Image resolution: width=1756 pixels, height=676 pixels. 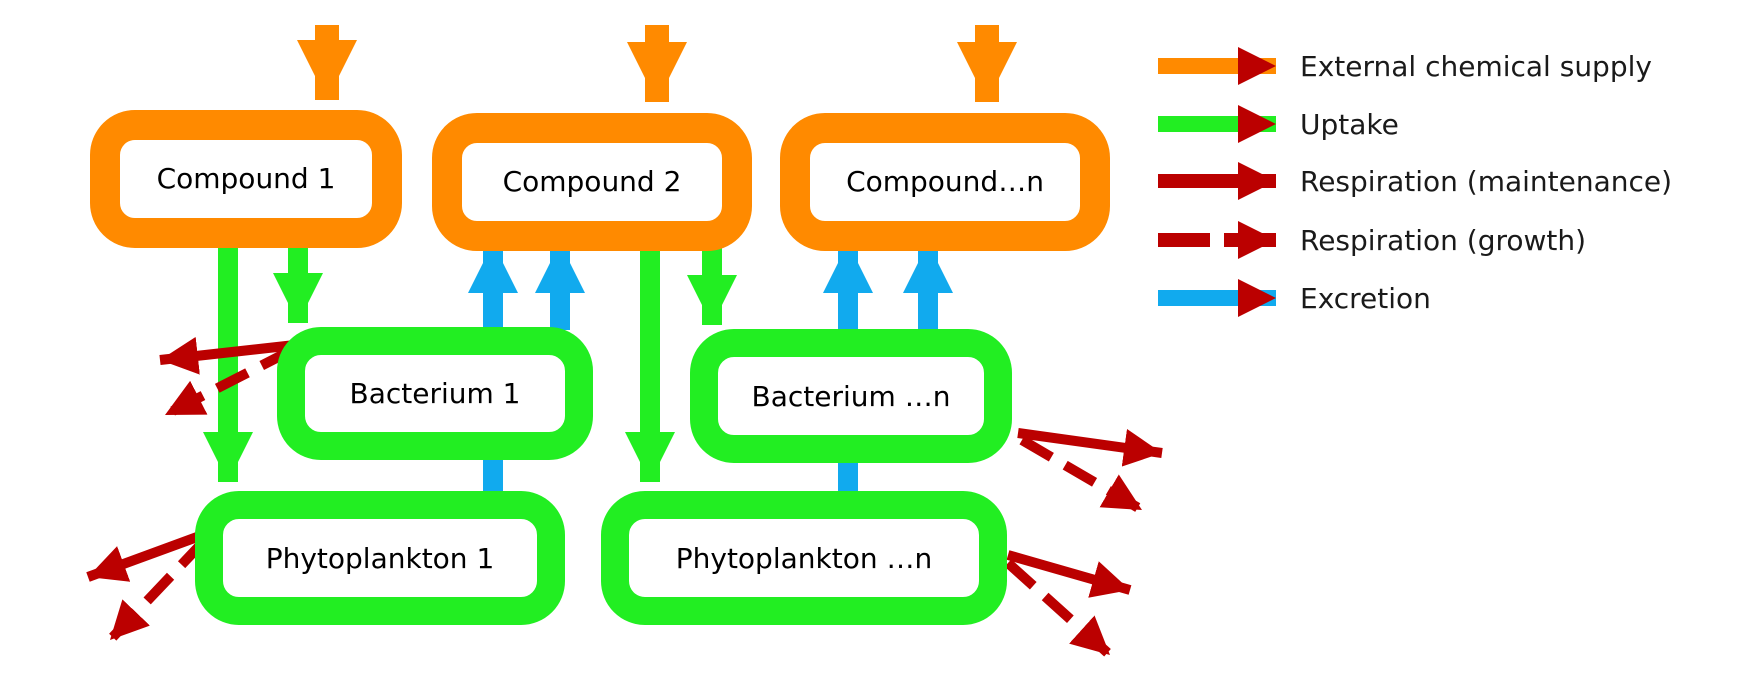 What do you see at coordinates (657, 63) in the screenshot?
I see `supply-arrows` at bounding box center [657, 63].